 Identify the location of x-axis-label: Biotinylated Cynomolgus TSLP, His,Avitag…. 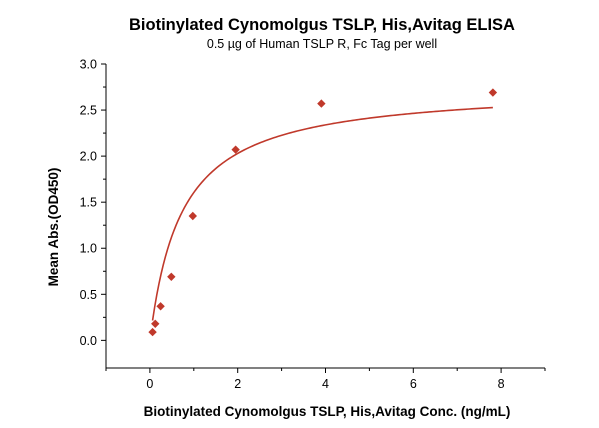
(327, 411).